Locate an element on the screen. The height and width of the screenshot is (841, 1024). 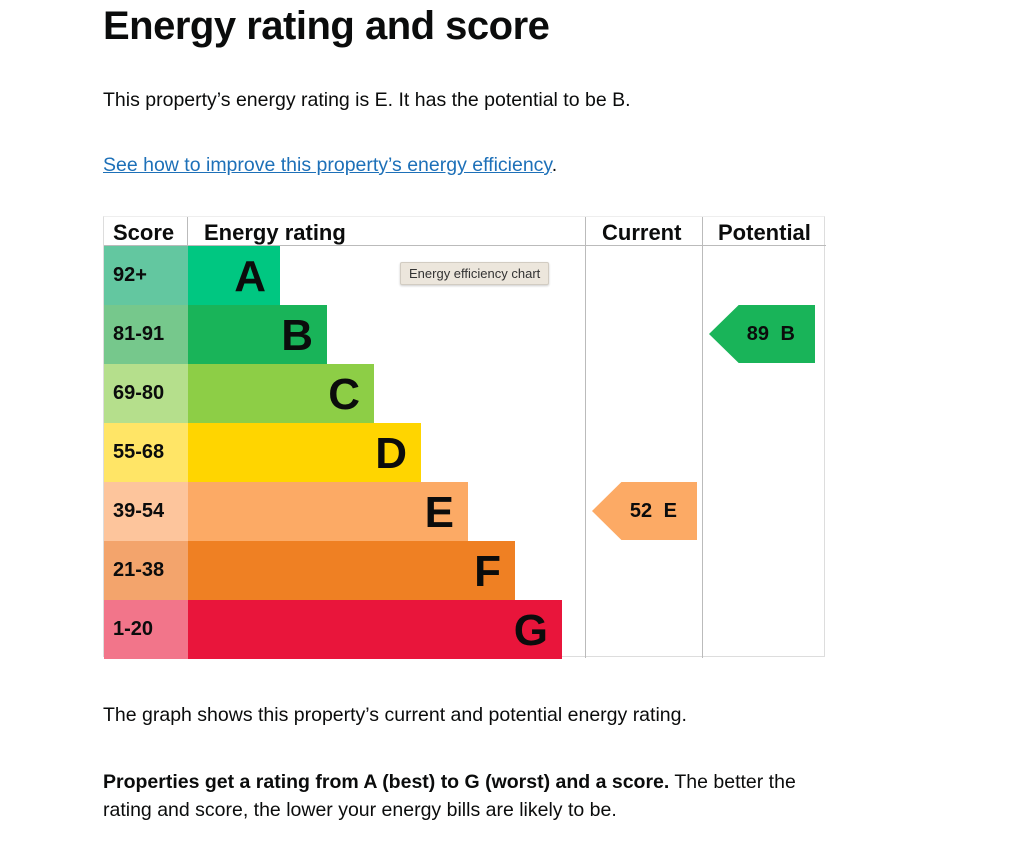
score-range-c: 69-80 is located at coordinates (146, 393).